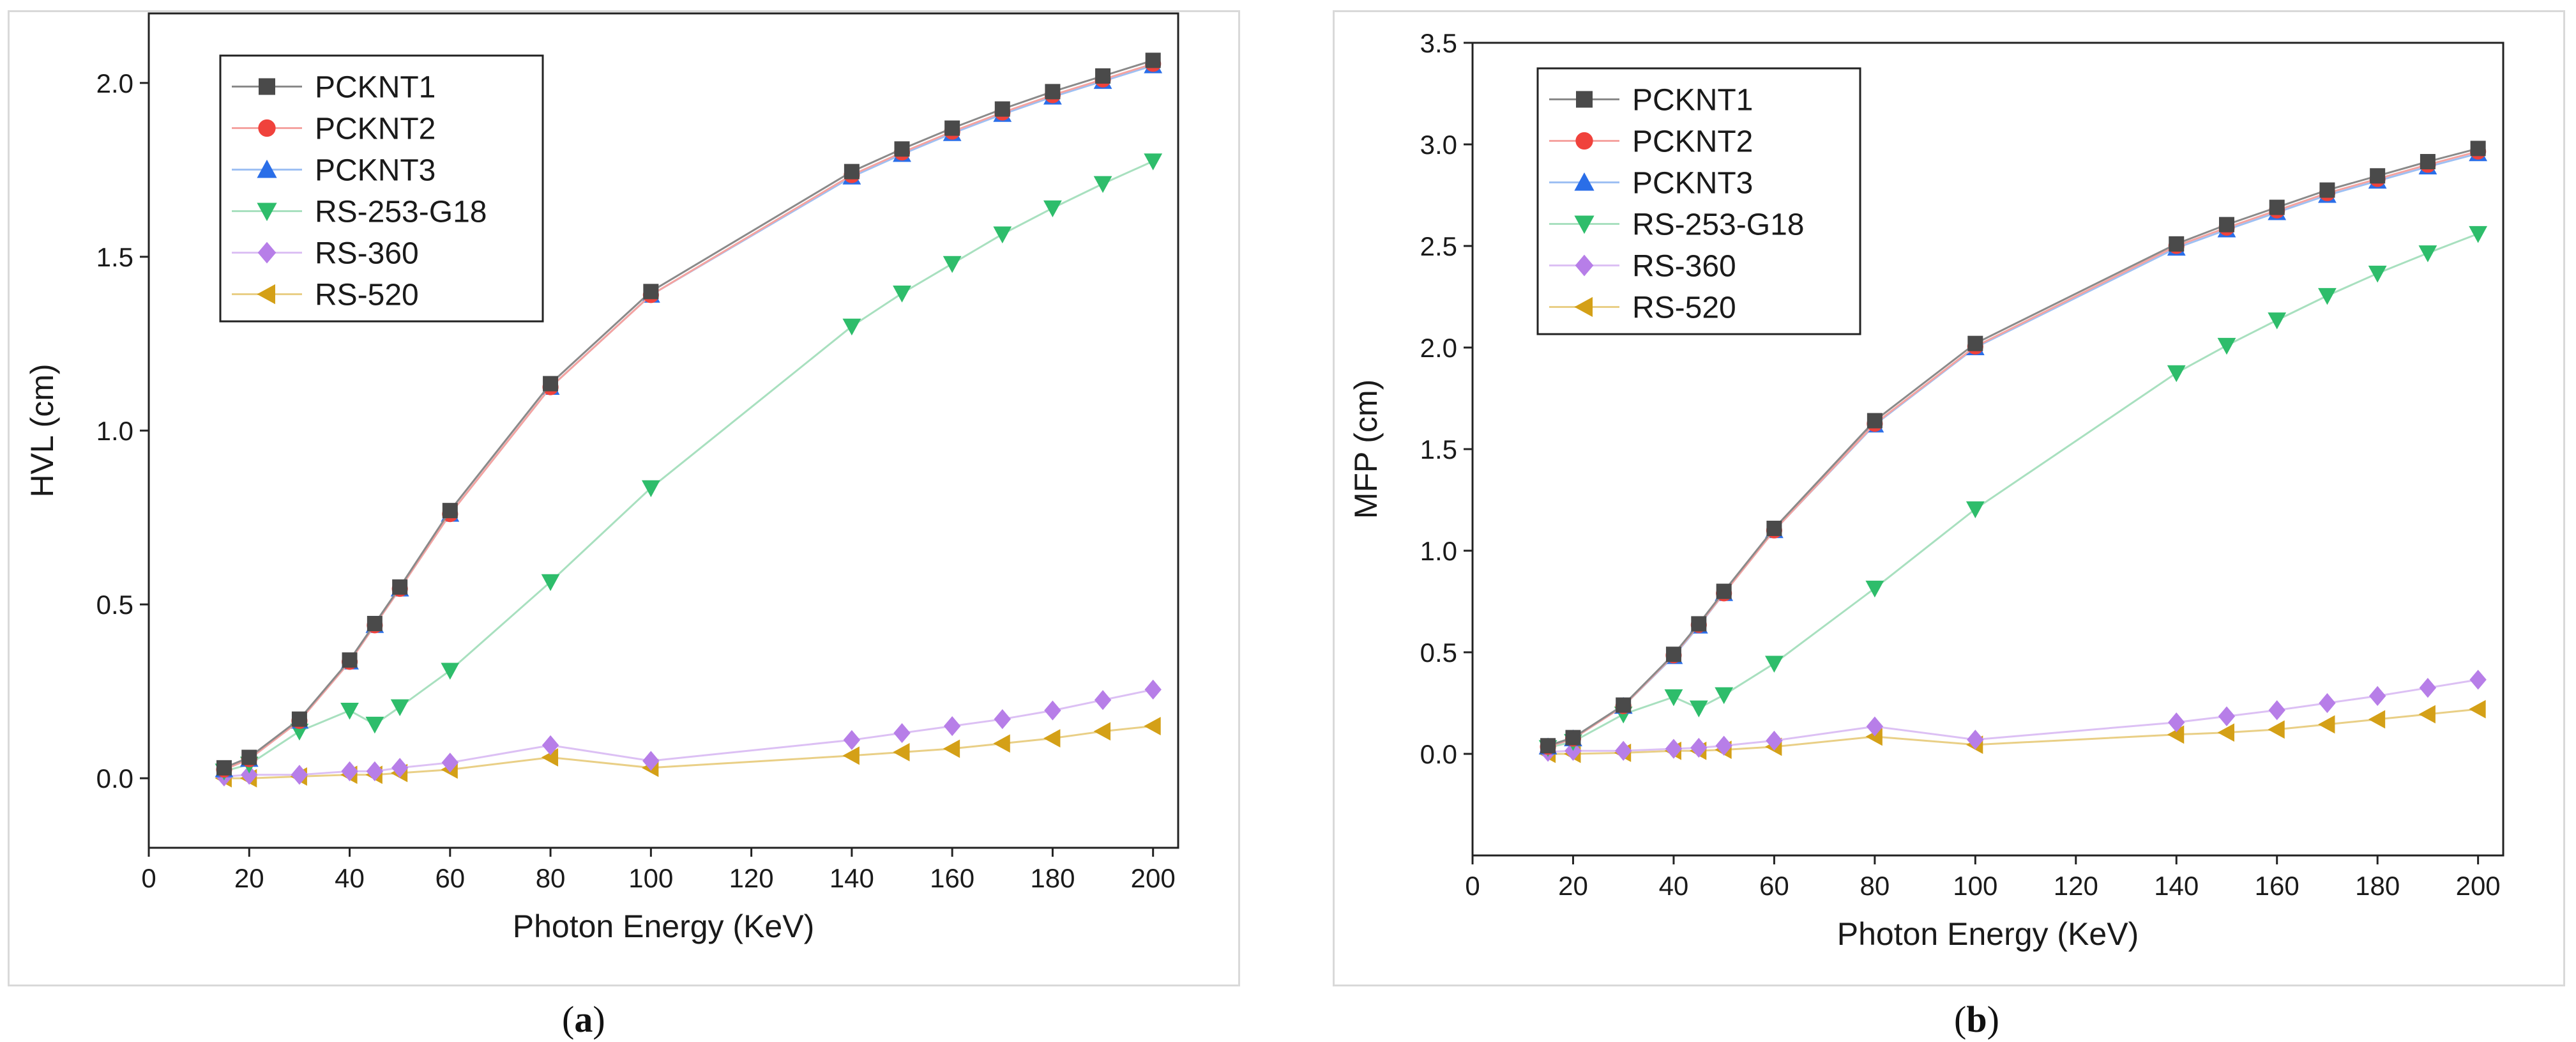  I want to click on x-tick-label: 40, so click(1674, 886).